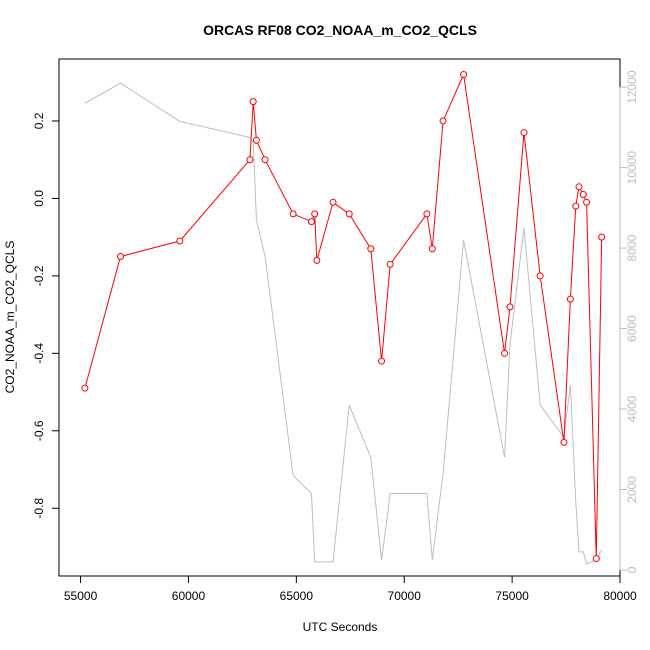 The width and height of the screenshot is (650, 650). I want to click on y2-tick-label: 6000, so click(632, 328).